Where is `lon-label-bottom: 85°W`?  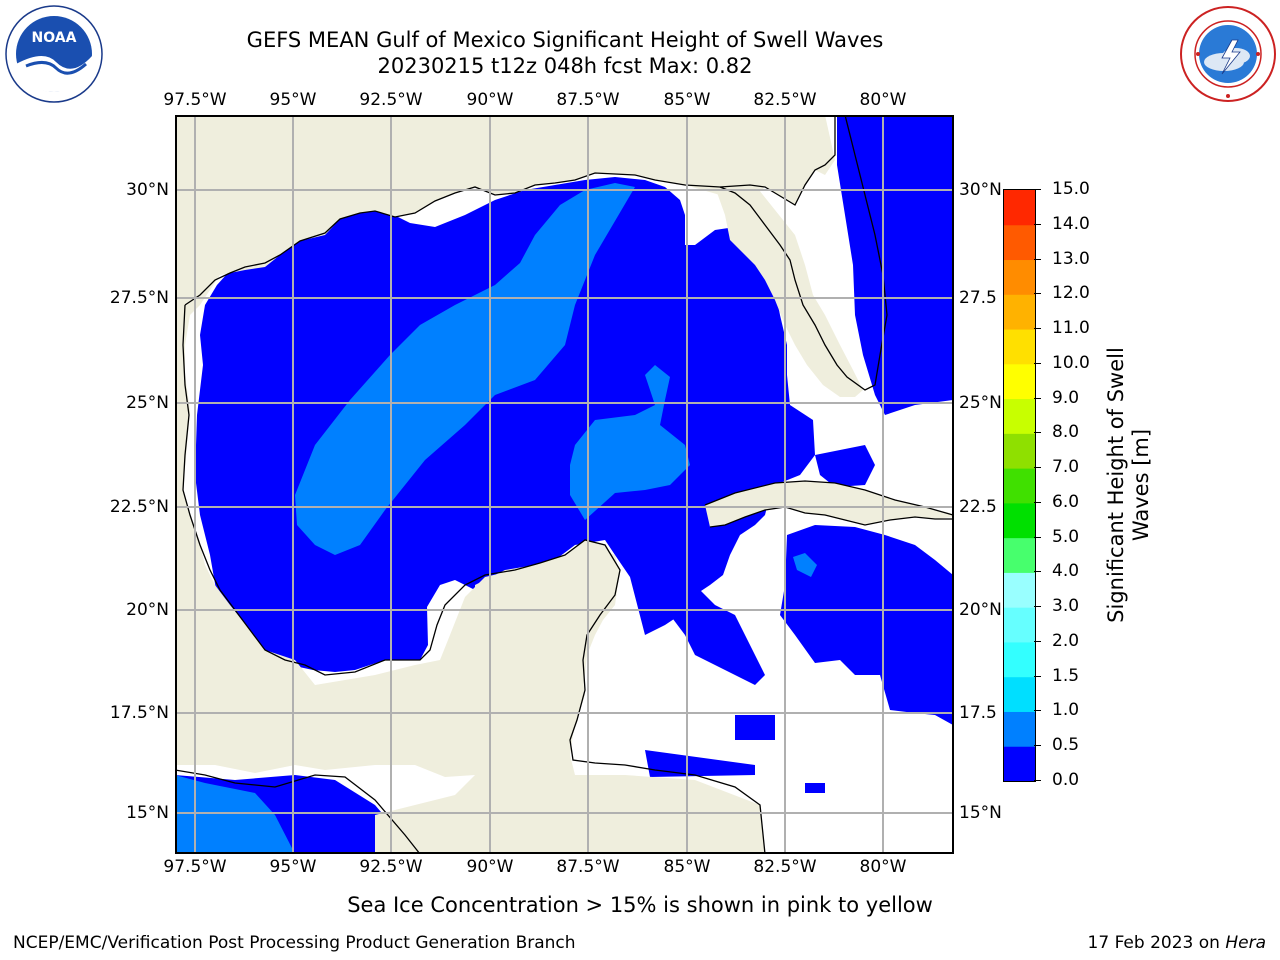
lon-label-bottom: 85°W is located at coordinates (687, 867).